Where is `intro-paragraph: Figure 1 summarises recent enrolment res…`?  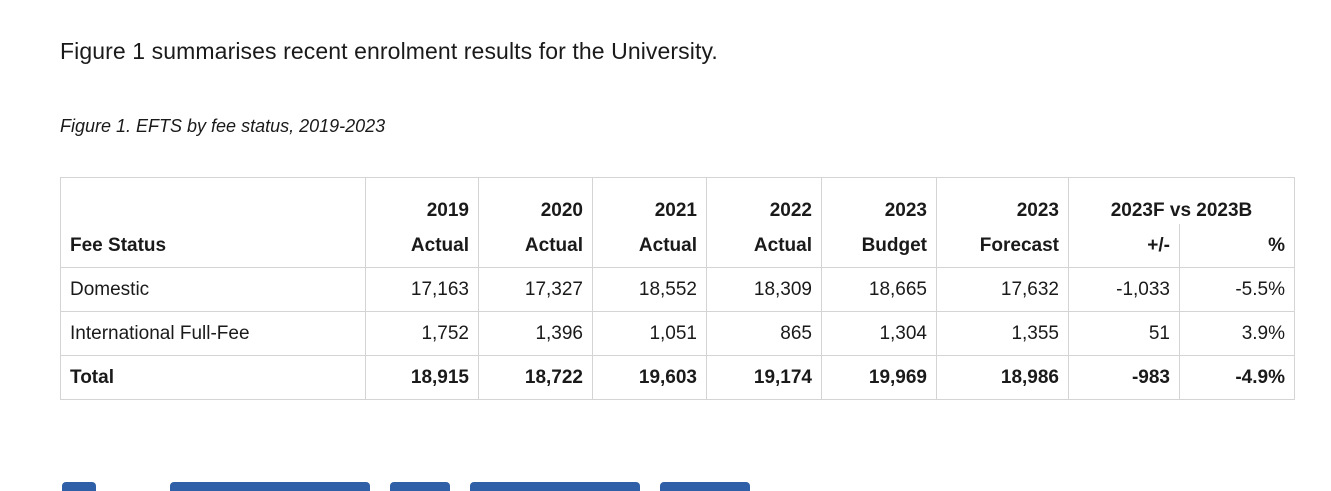
intro-paragraph: Figure 1 summarises recent enrolment res… is located at coordinates (389, 51).